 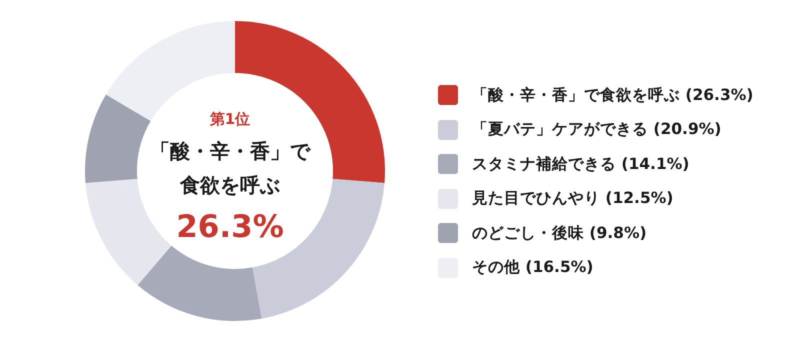 I want to click on legend-label: のどごし・後味, so click(x=528, y=233).